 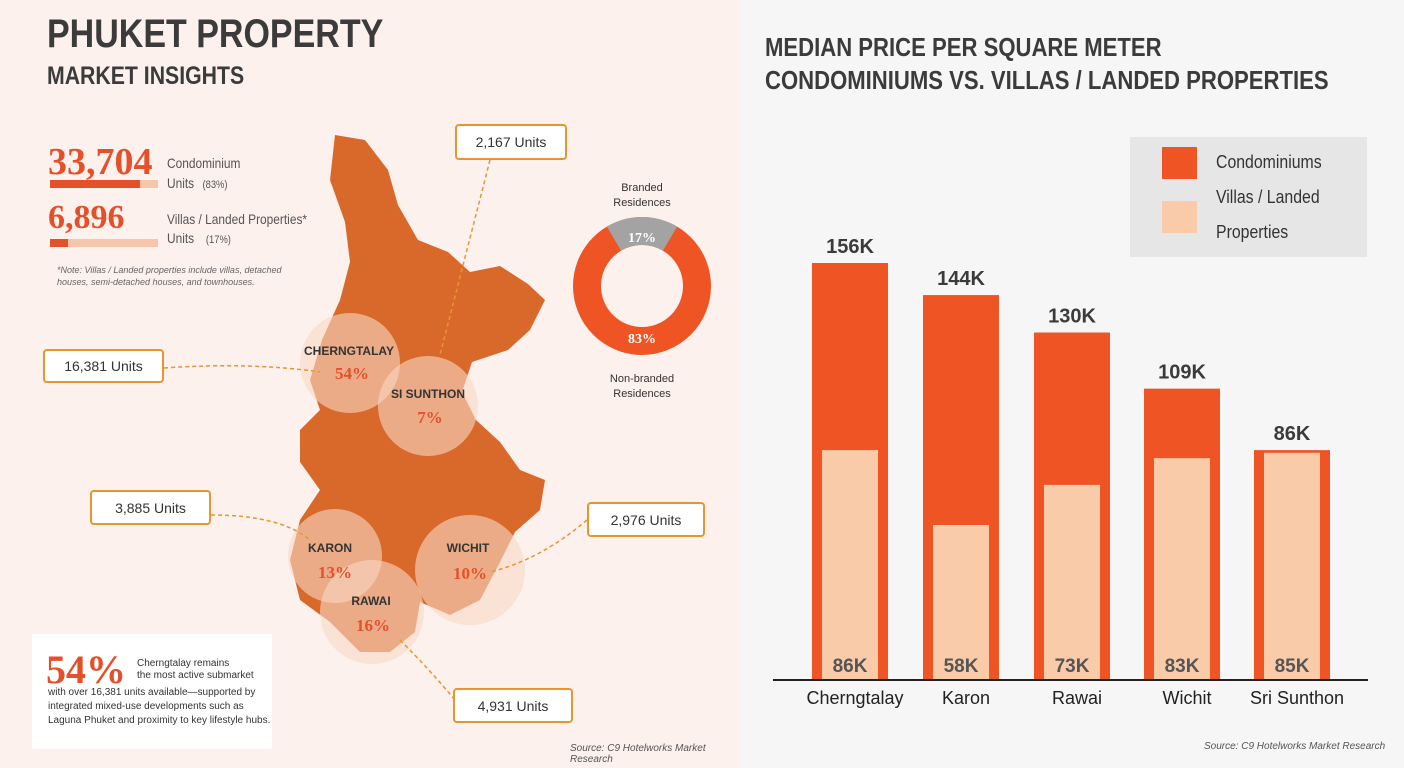 I want to click on wichit-circle, so click(x=470, y=570).